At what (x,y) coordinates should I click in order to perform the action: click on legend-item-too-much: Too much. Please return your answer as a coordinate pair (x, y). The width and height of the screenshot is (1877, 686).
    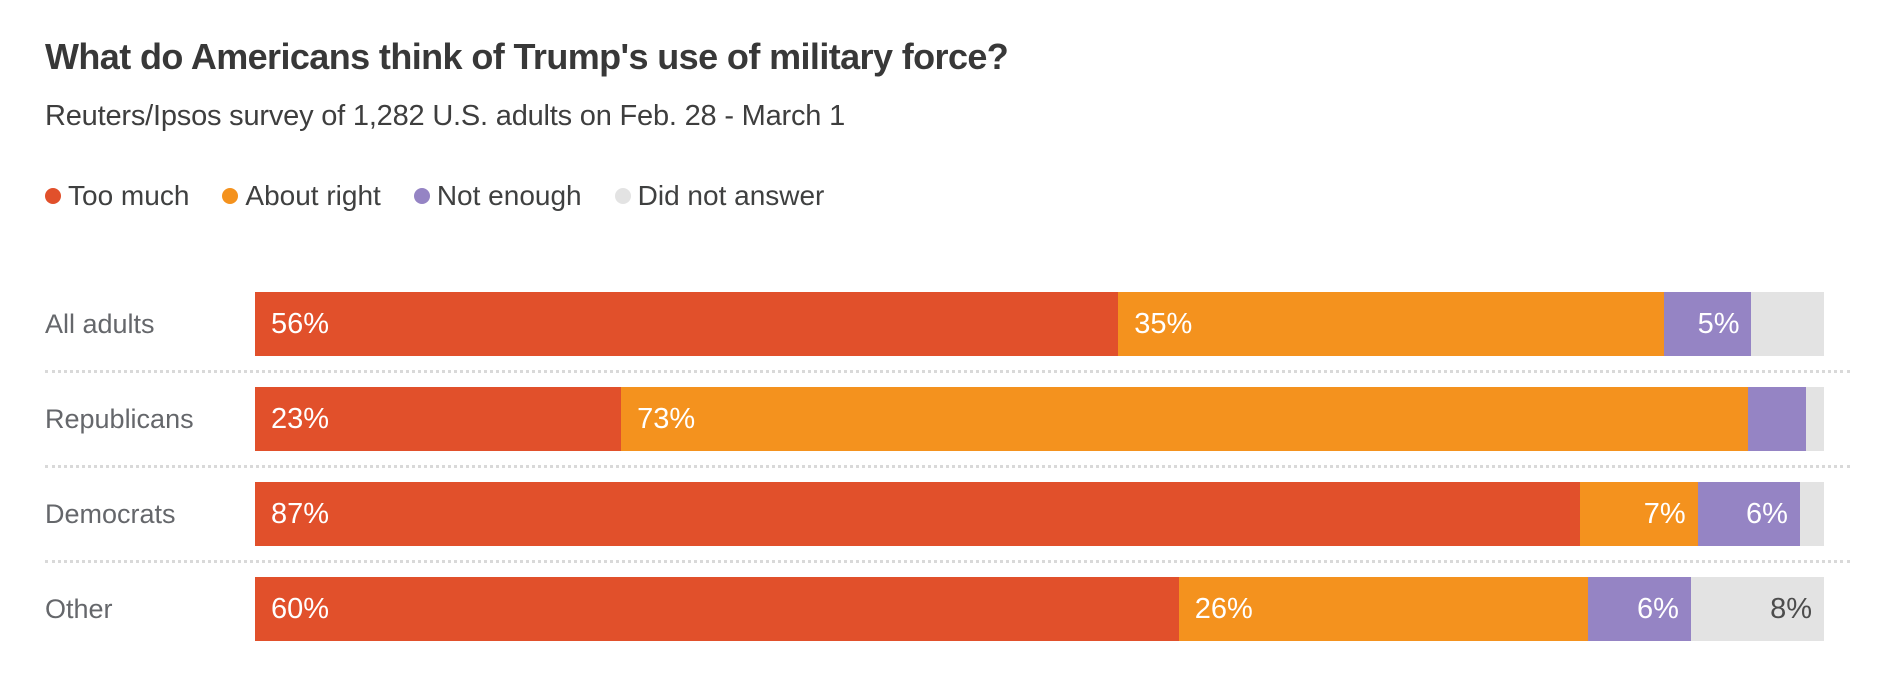
    Looking at the image, I should click on (117, 196).